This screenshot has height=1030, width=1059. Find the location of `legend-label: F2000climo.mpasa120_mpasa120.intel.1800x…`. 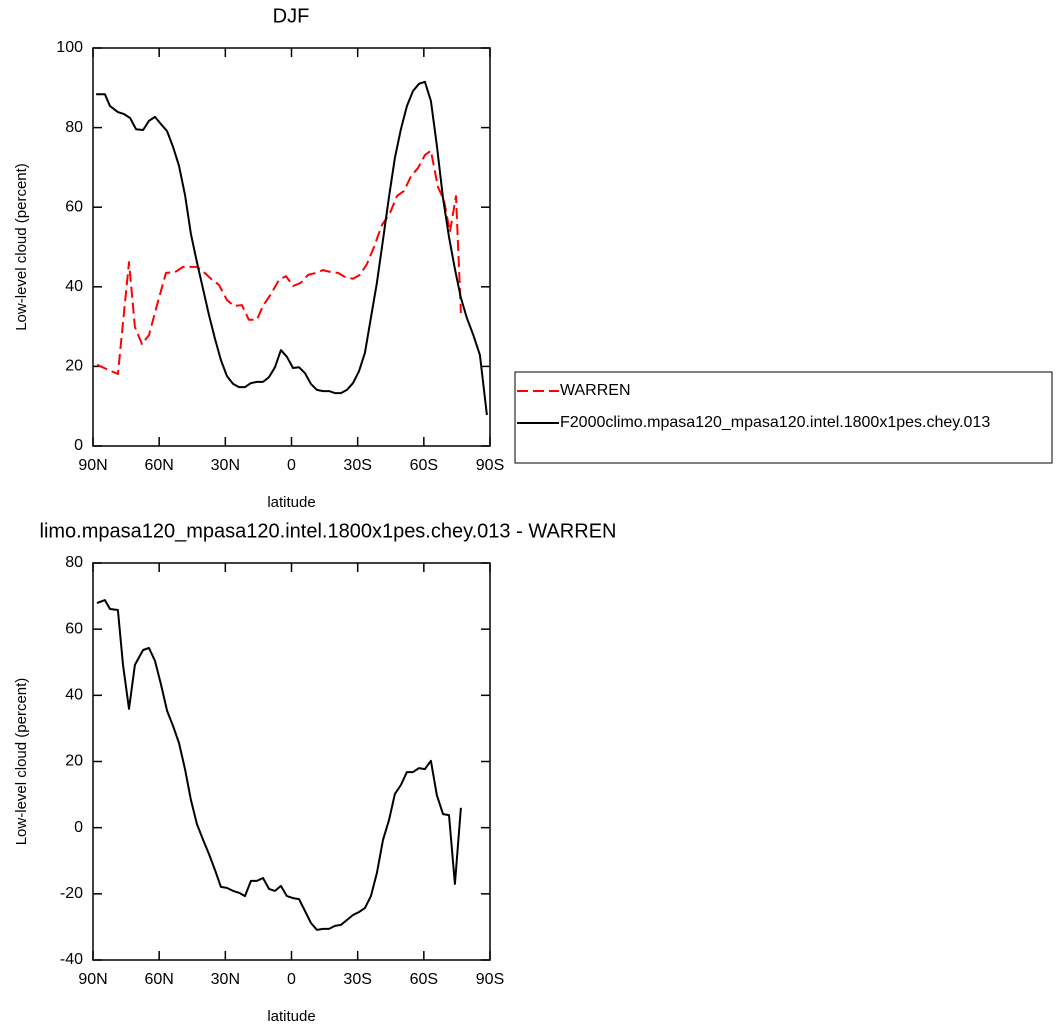

legend-label: F2000climo.mpasa120_mpasa120.intel.1800x… is located at coordinates (775, 422).